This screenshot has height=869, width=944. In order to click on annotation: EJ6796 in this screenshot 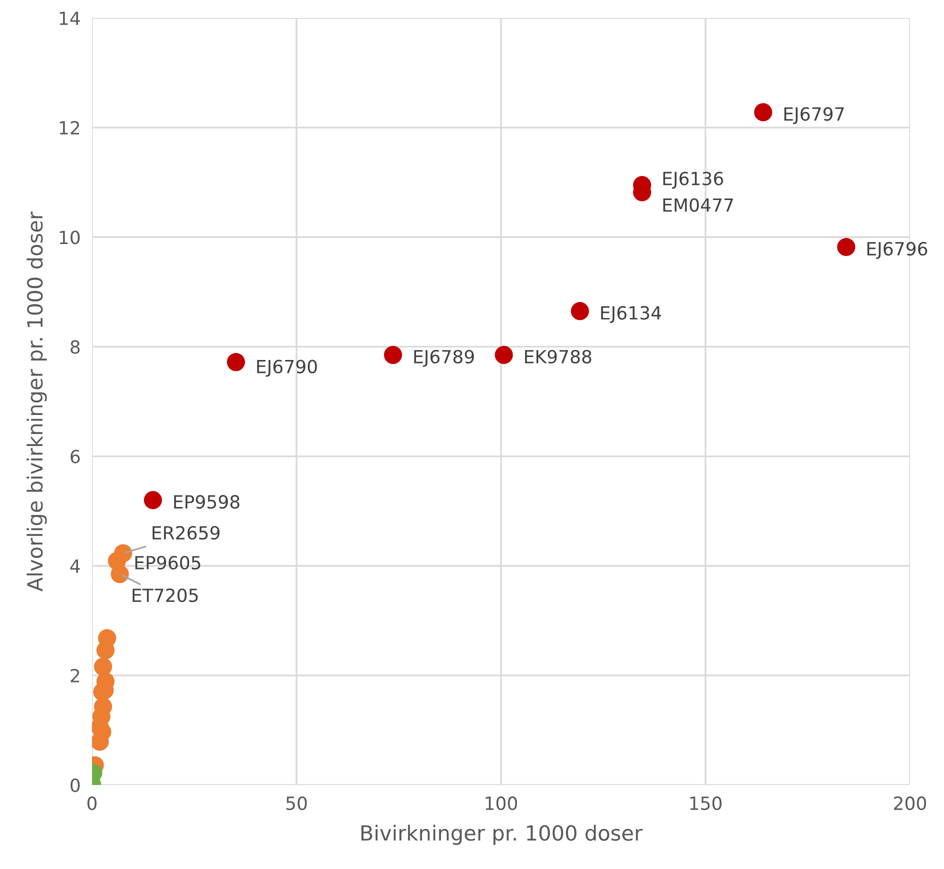, I will do `click(897, 250)`.